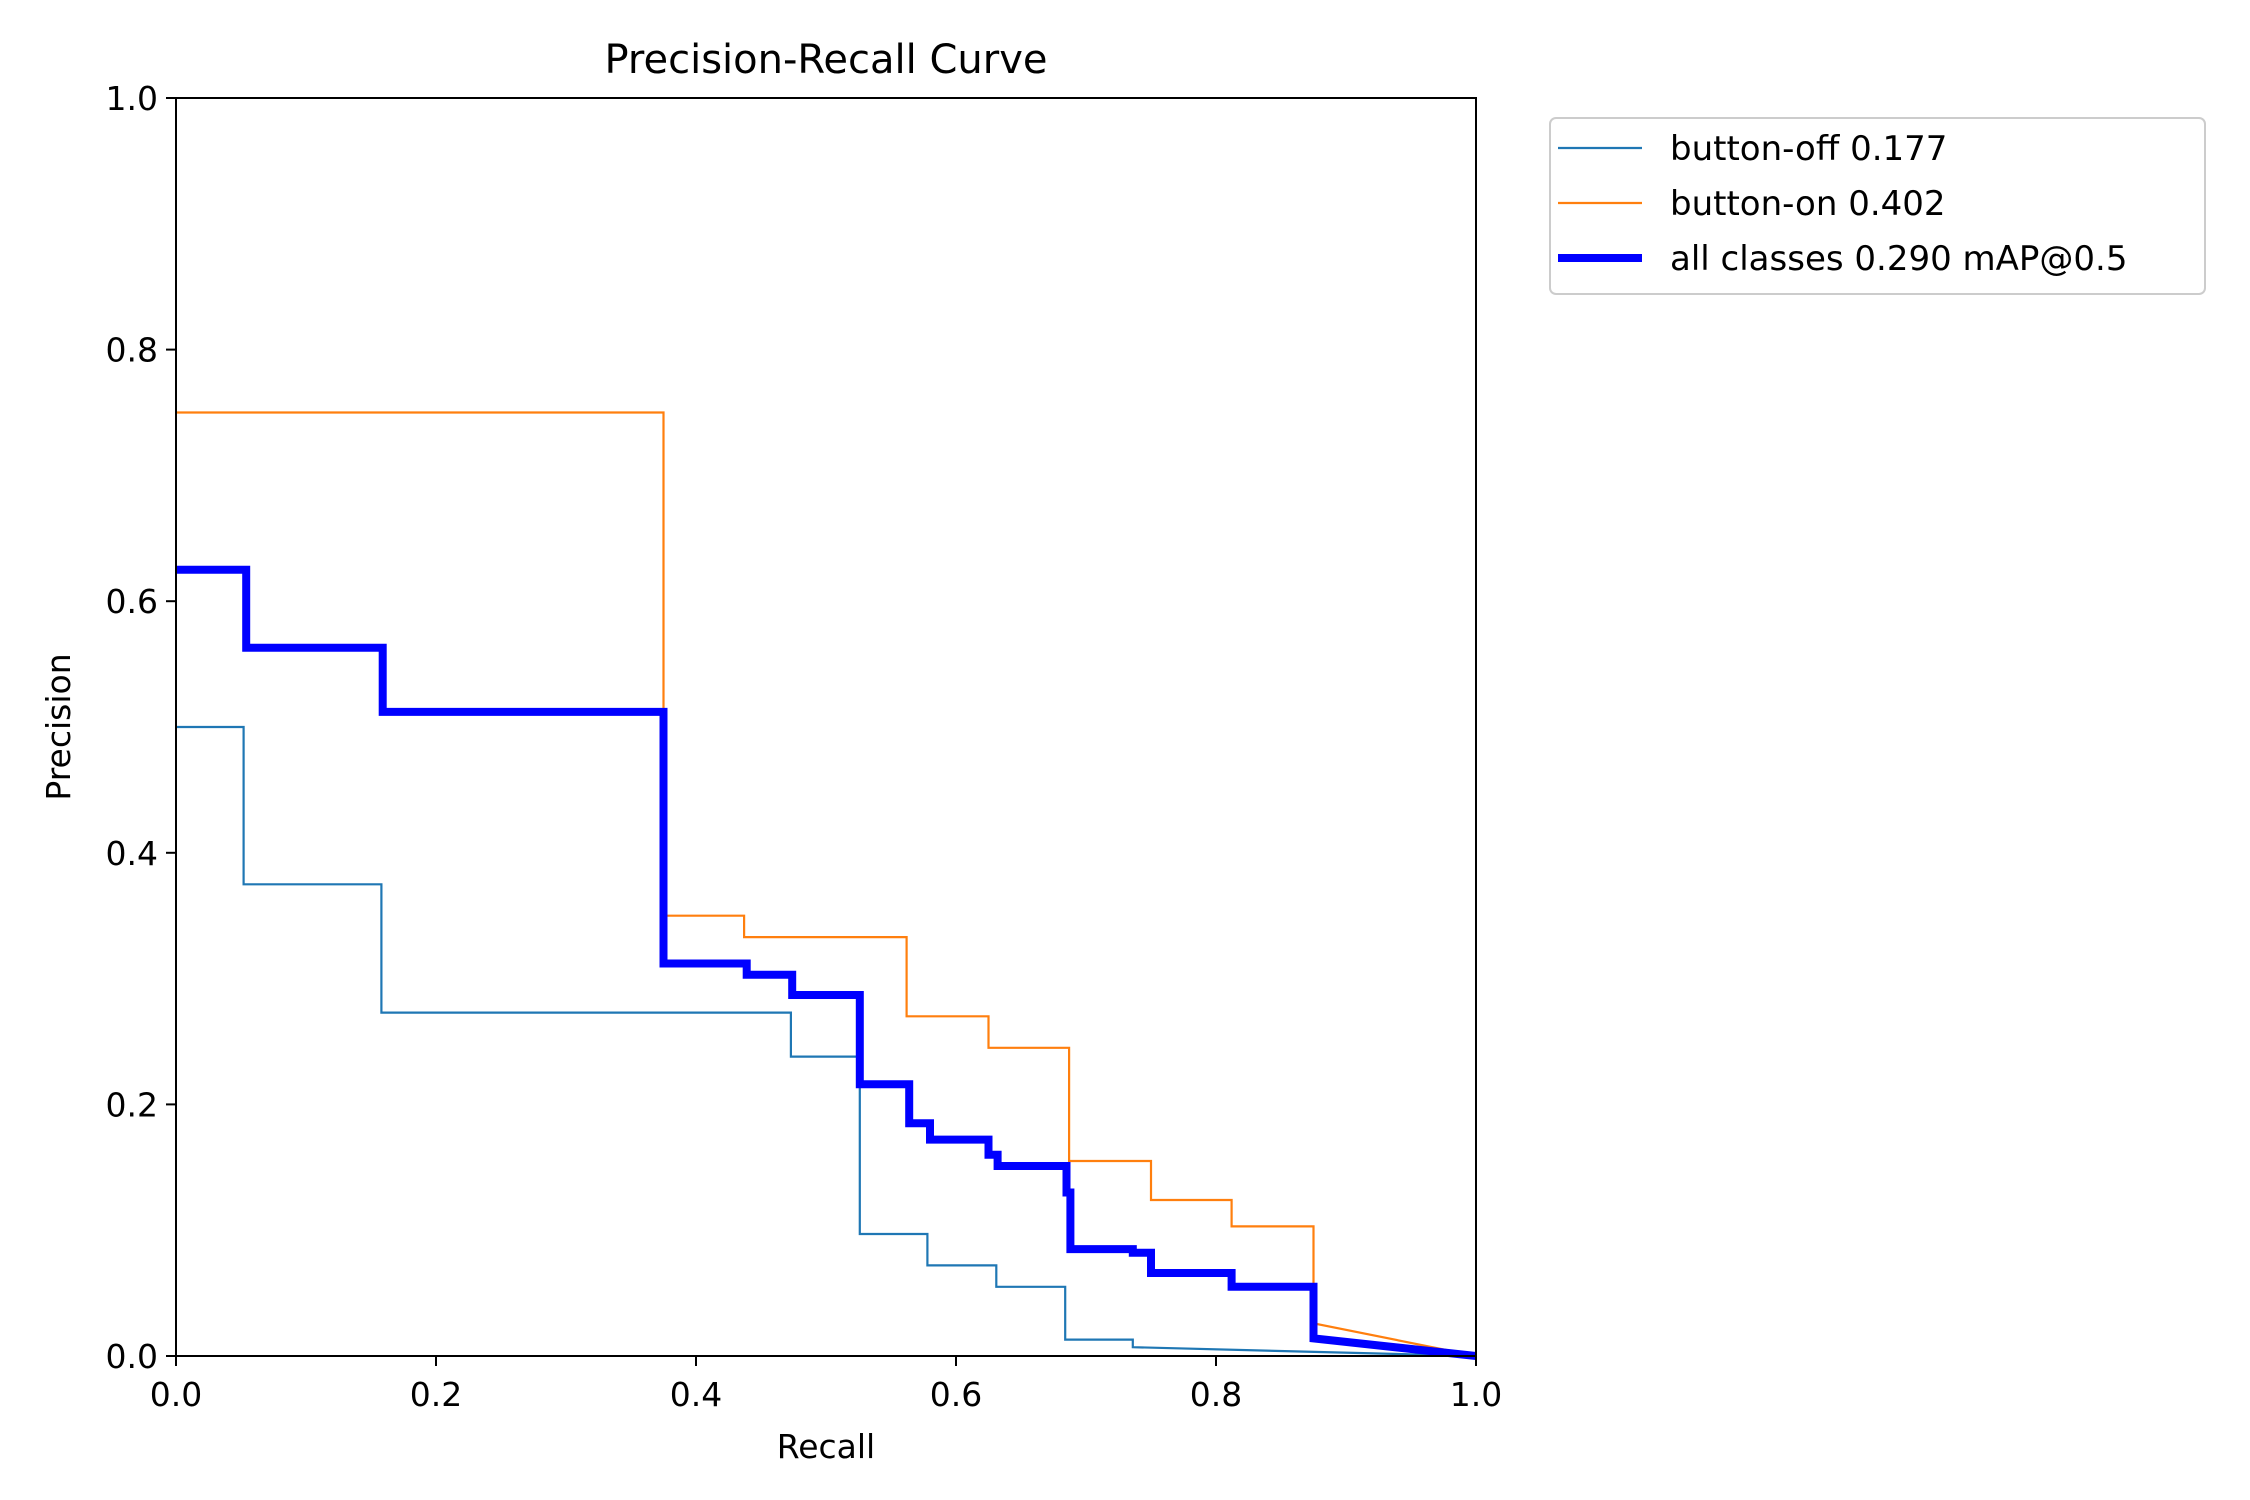 This screenshot has height=1500, width=2250. Describe the element at coordinates (141, 727) in the screenshot. I see `y-axis-ticks: 0.0 0.2 0.4 0.6 0.8 1.0` at that location.